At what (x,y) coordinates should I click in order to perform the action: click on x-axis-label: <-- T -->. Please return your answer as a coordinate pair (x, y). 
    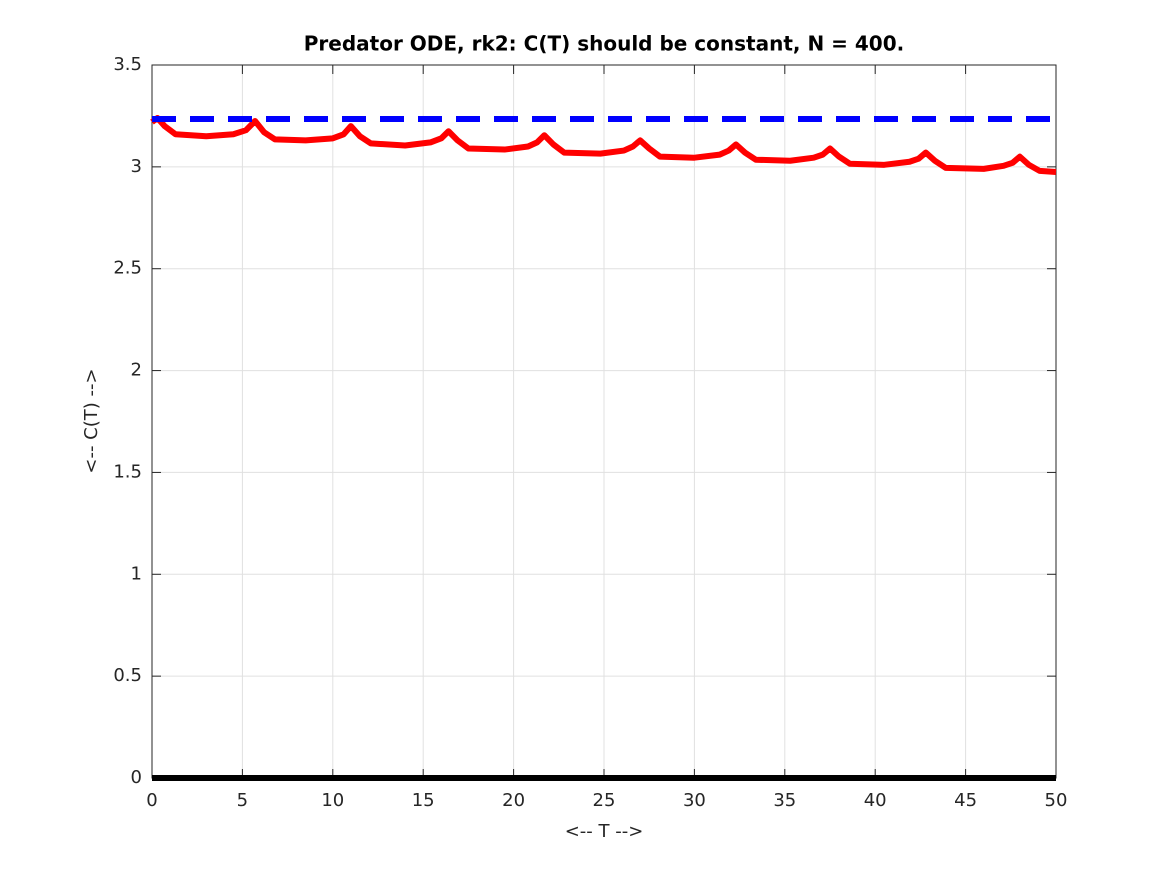
    Looking at the image, I should click on (604, 831).